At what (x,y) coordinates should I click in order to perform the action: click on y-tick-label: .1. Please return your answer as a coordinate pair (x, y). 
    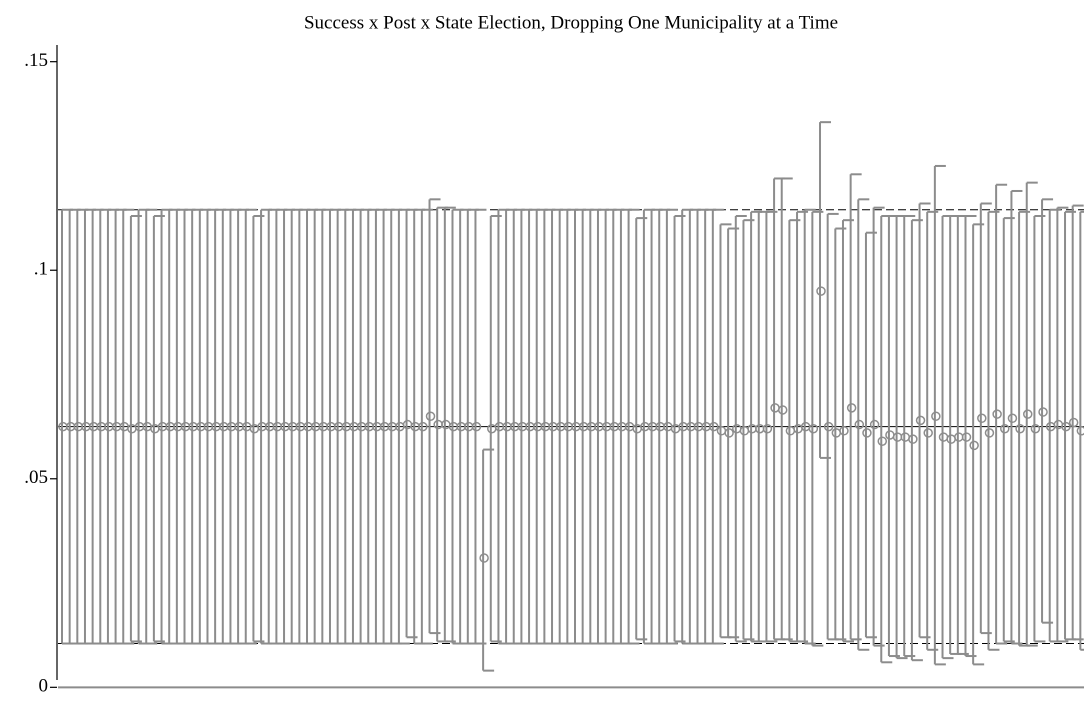
    Looking at the image, I should click on (41, 269).